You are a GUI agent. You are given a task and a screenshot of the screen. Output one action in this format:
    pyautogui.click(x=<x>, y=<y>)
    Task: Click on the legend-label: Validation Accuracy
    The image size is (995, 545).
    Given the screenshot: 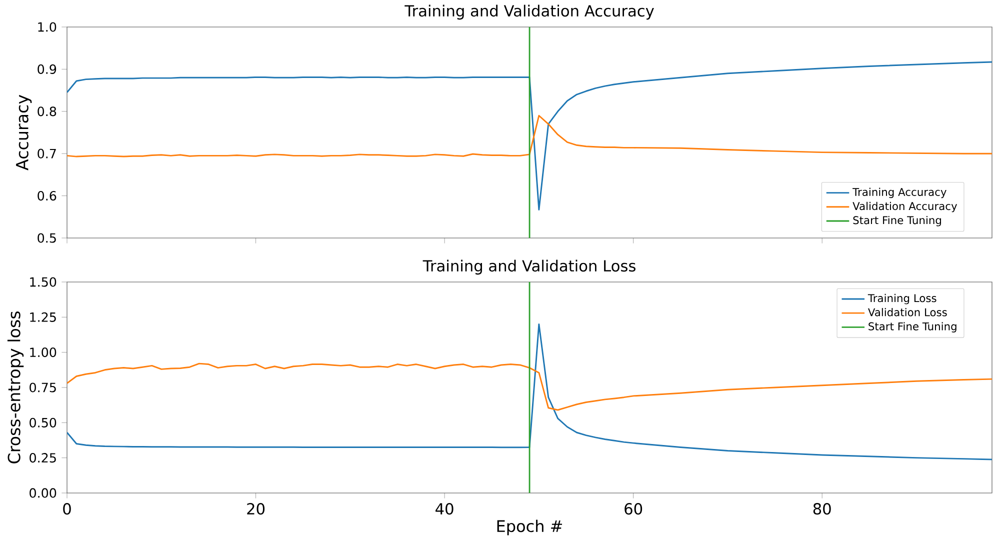 What is the action you would take?
    pyautogui.click(x=905, y=207)
    